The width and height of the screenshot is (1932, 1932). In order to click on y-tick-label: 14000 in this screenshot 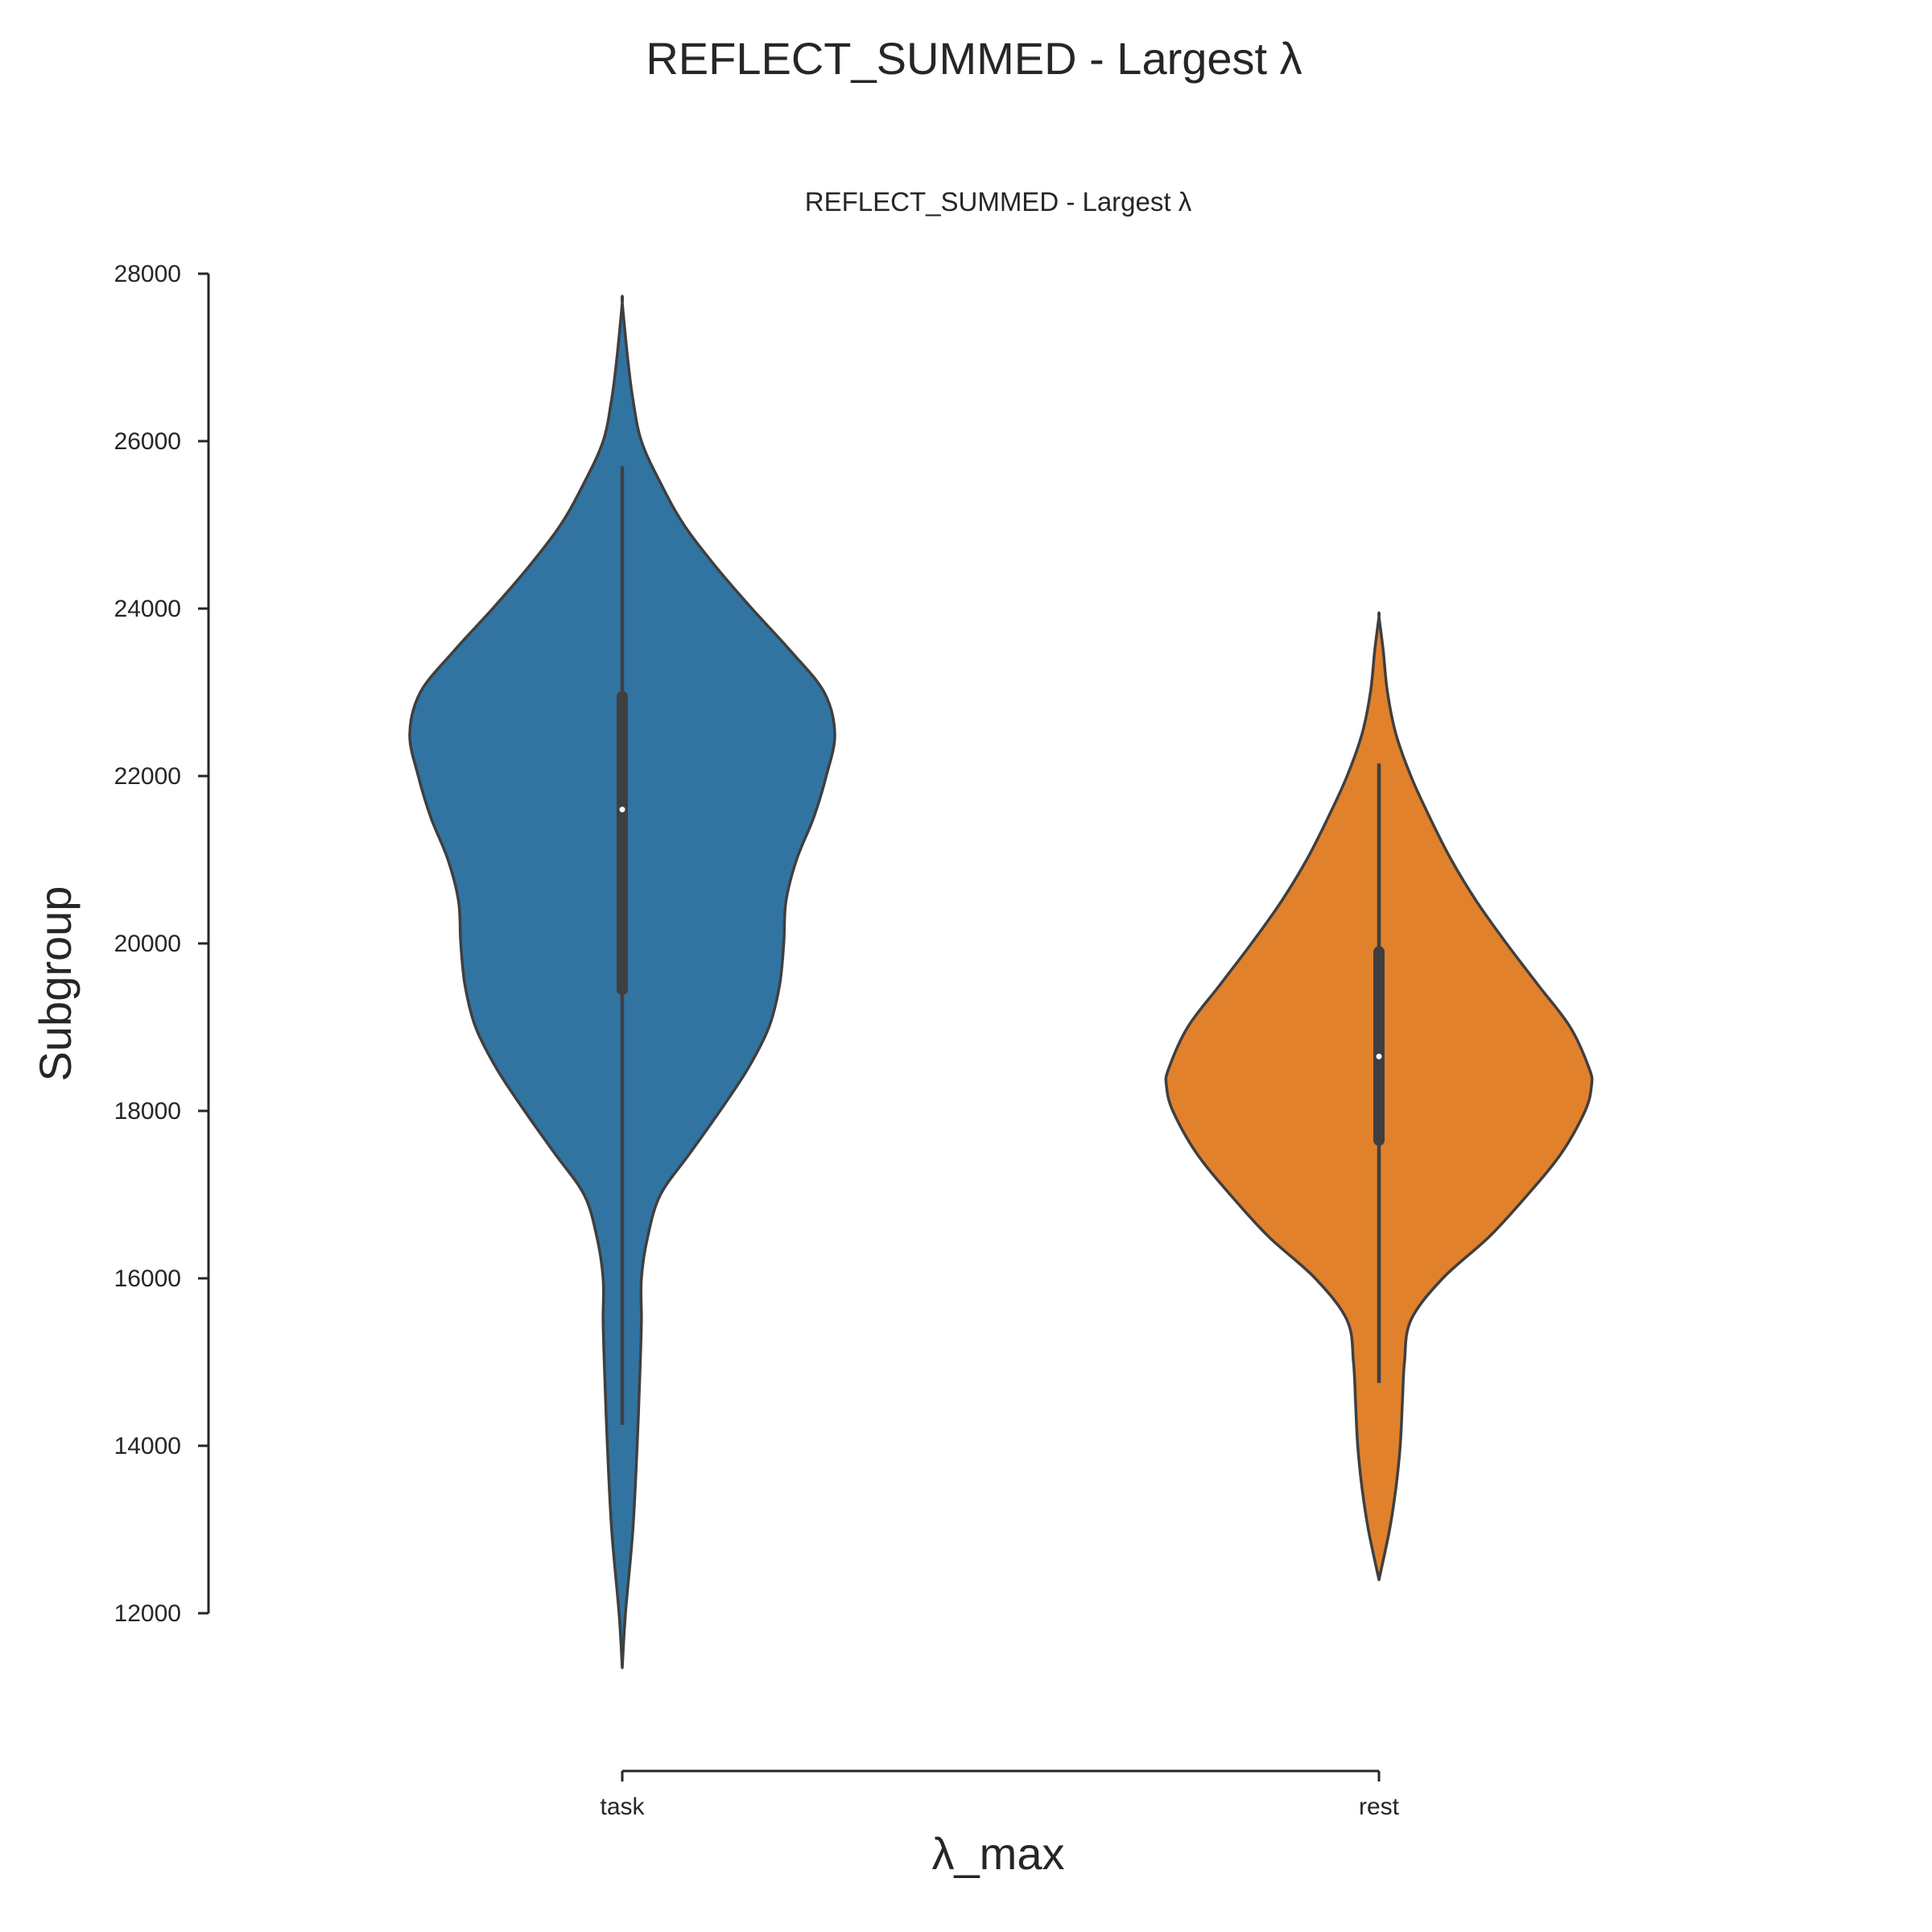, I will do `click(147, 1446)`.